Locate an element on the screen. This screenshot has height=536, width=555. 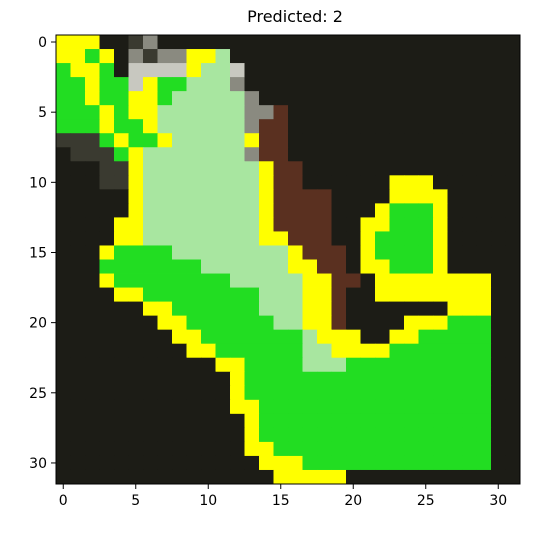
y-tick-label: 30 is located at coordinates (38, 464).